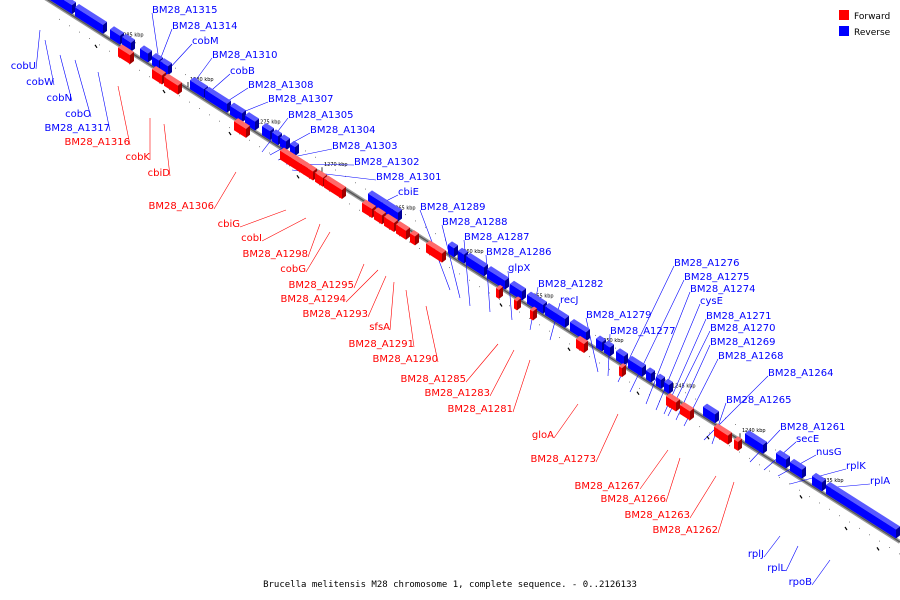  I want to click on gene-label: BM28_A1261, so click(813, 427).